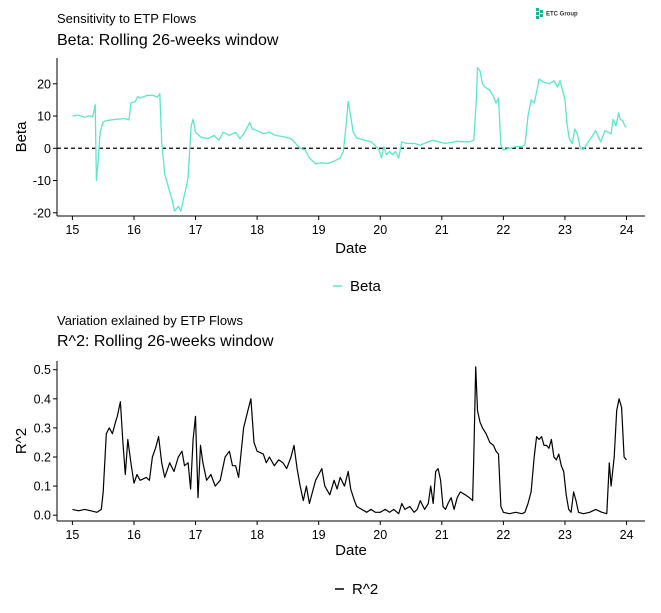  What do you see at coordinates (627, 230) in the screenshot?
I see `beta-x-tick-label: 24` at bounding box center [627, 230].